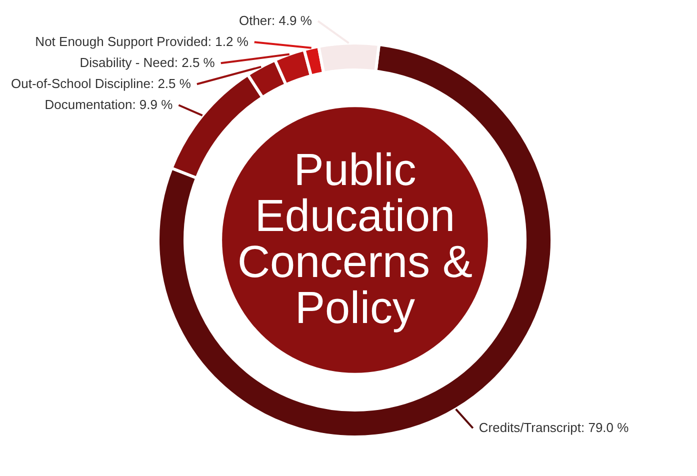 This screenshot has width=697, height=476. What do you see at coordinates (109, 104) in the screenshot?
I see `slice-label: Documentation: 9.9 %` at bounding box center [109, 104].